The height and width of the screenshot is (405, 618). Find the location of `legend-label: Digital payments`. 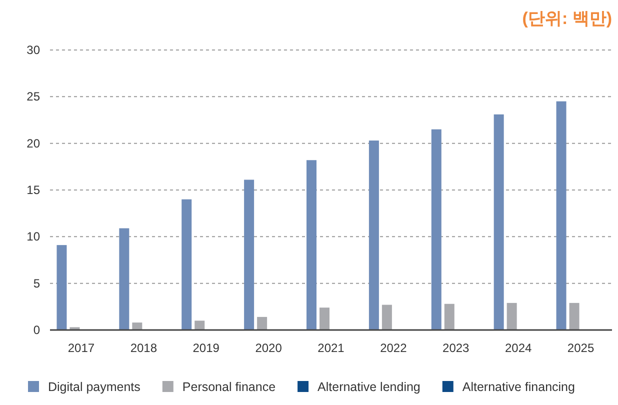

legend-label: Digital payments is located at coordinates (94, 387).